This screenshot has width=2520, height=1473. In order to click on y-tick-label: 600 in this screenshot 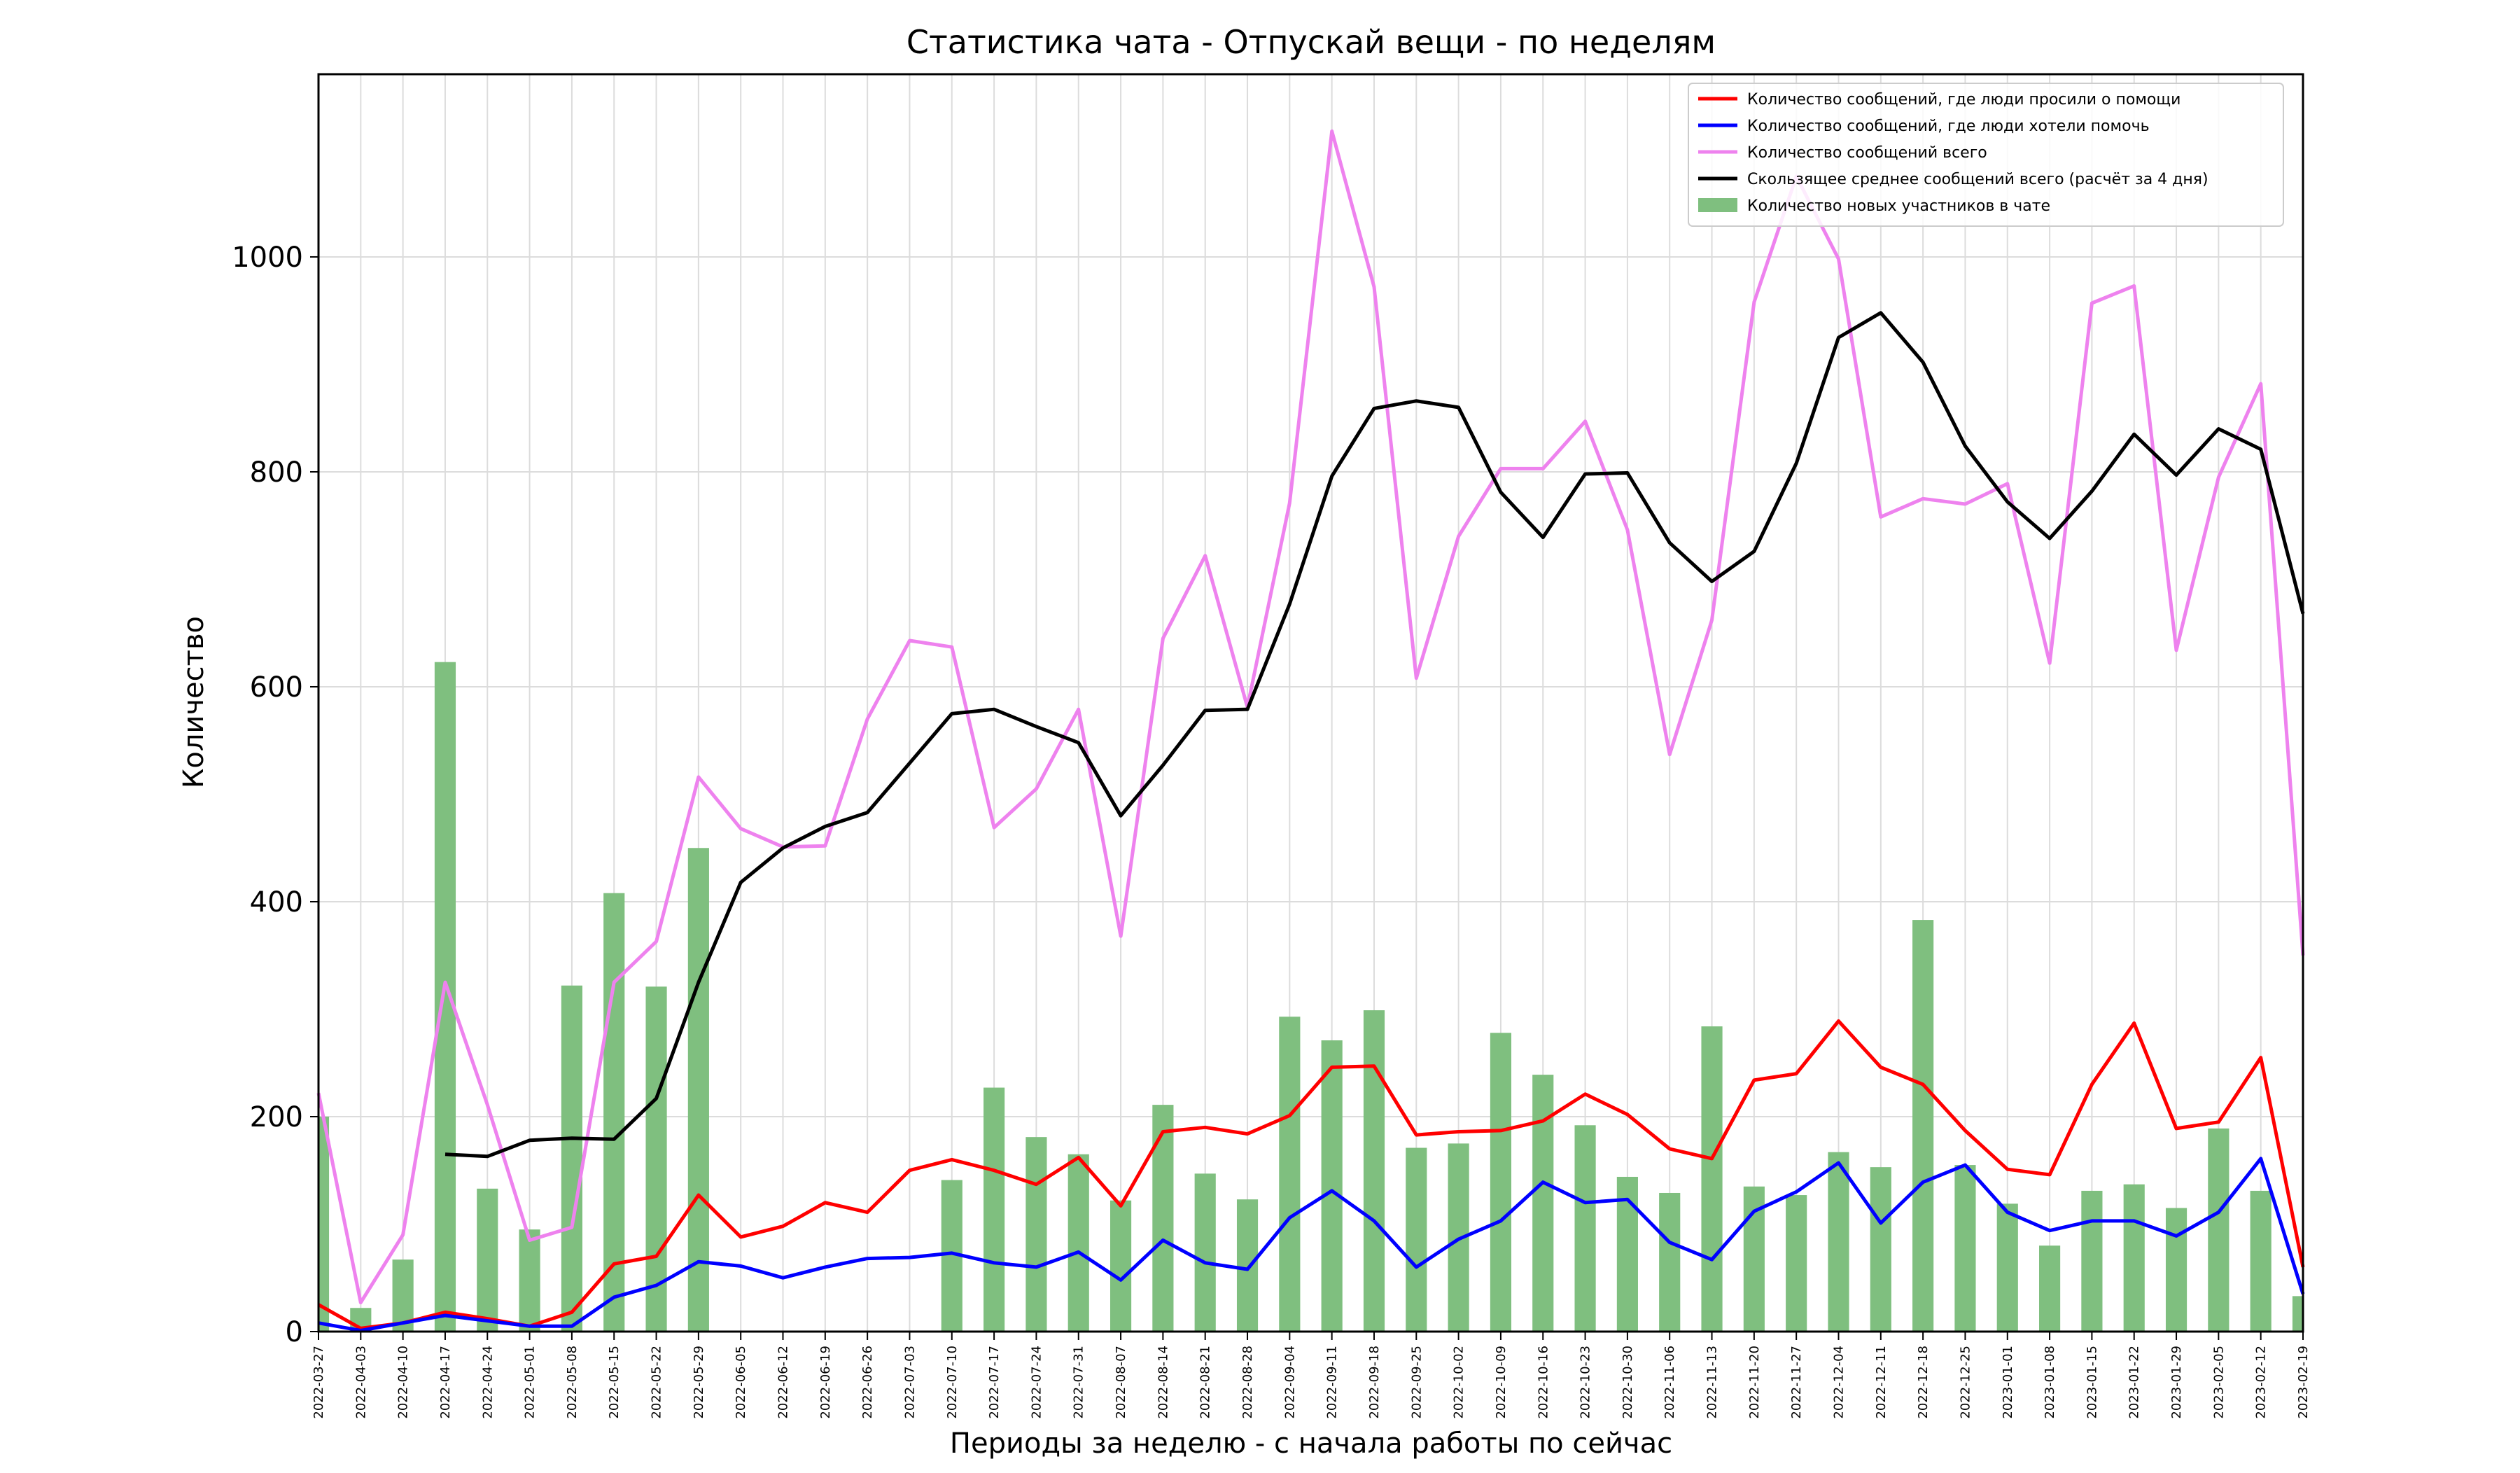, I will do `click(276, 687)`.